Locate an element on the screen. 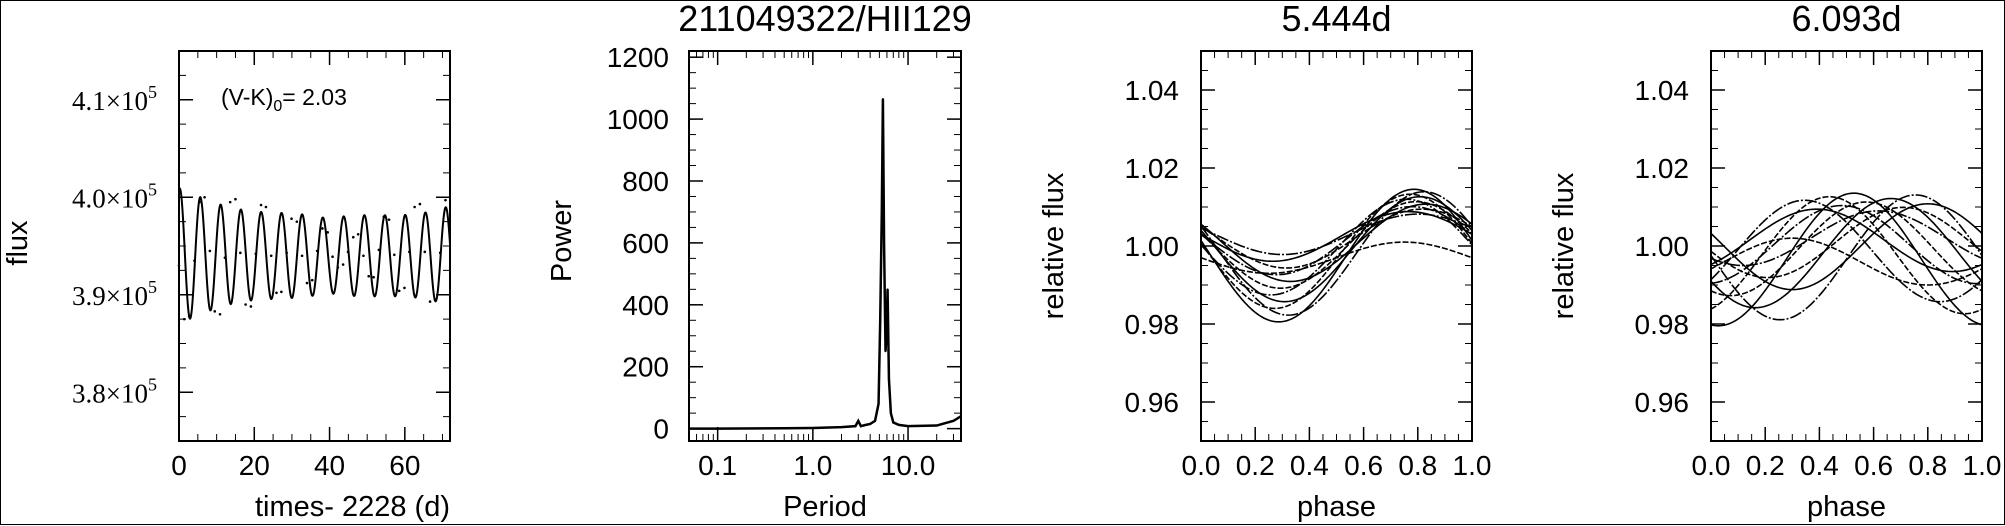 Image resolution: width=2005 pixels, height=526 pixels. y-axis-label: relative flux is located at coordinates (1564, 245).